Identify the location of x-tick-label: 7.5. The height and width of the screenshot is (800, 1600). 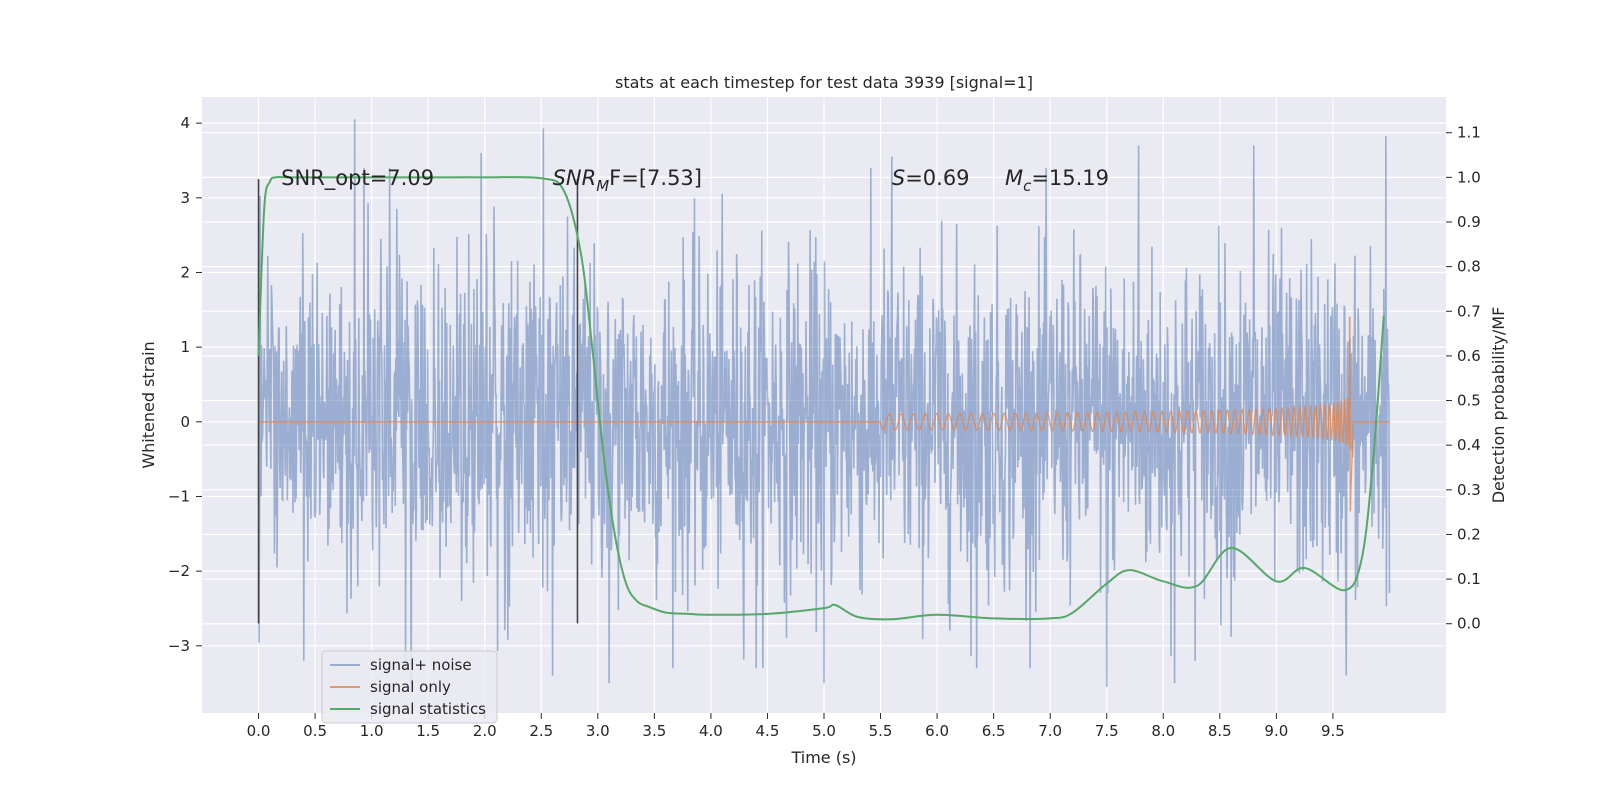
(1107, 731).